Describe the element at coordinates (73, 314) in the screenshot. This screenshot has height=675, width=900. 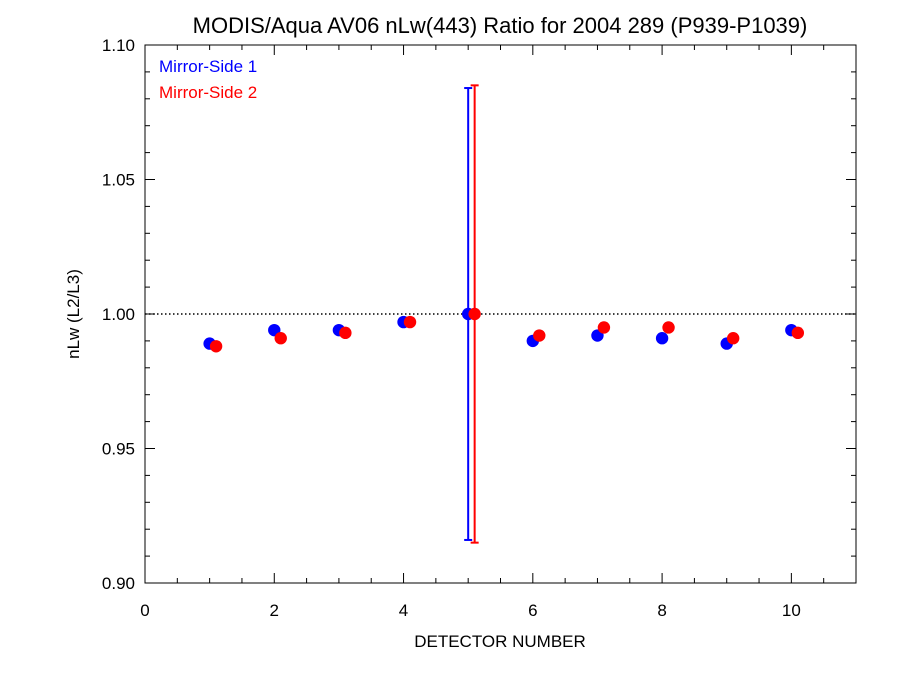
I see `y-axis-label: nLw (L2/L3)` at that location.